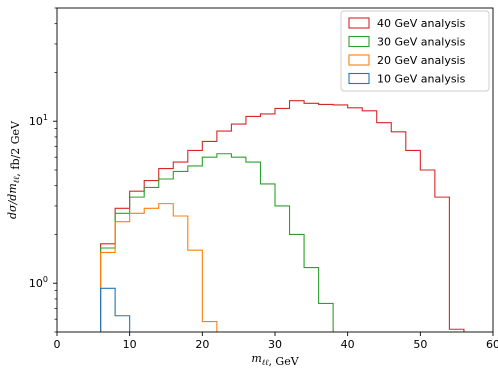 The image size is (498, 369). I want to click on x-tick-label: 0, so click(57, 344).